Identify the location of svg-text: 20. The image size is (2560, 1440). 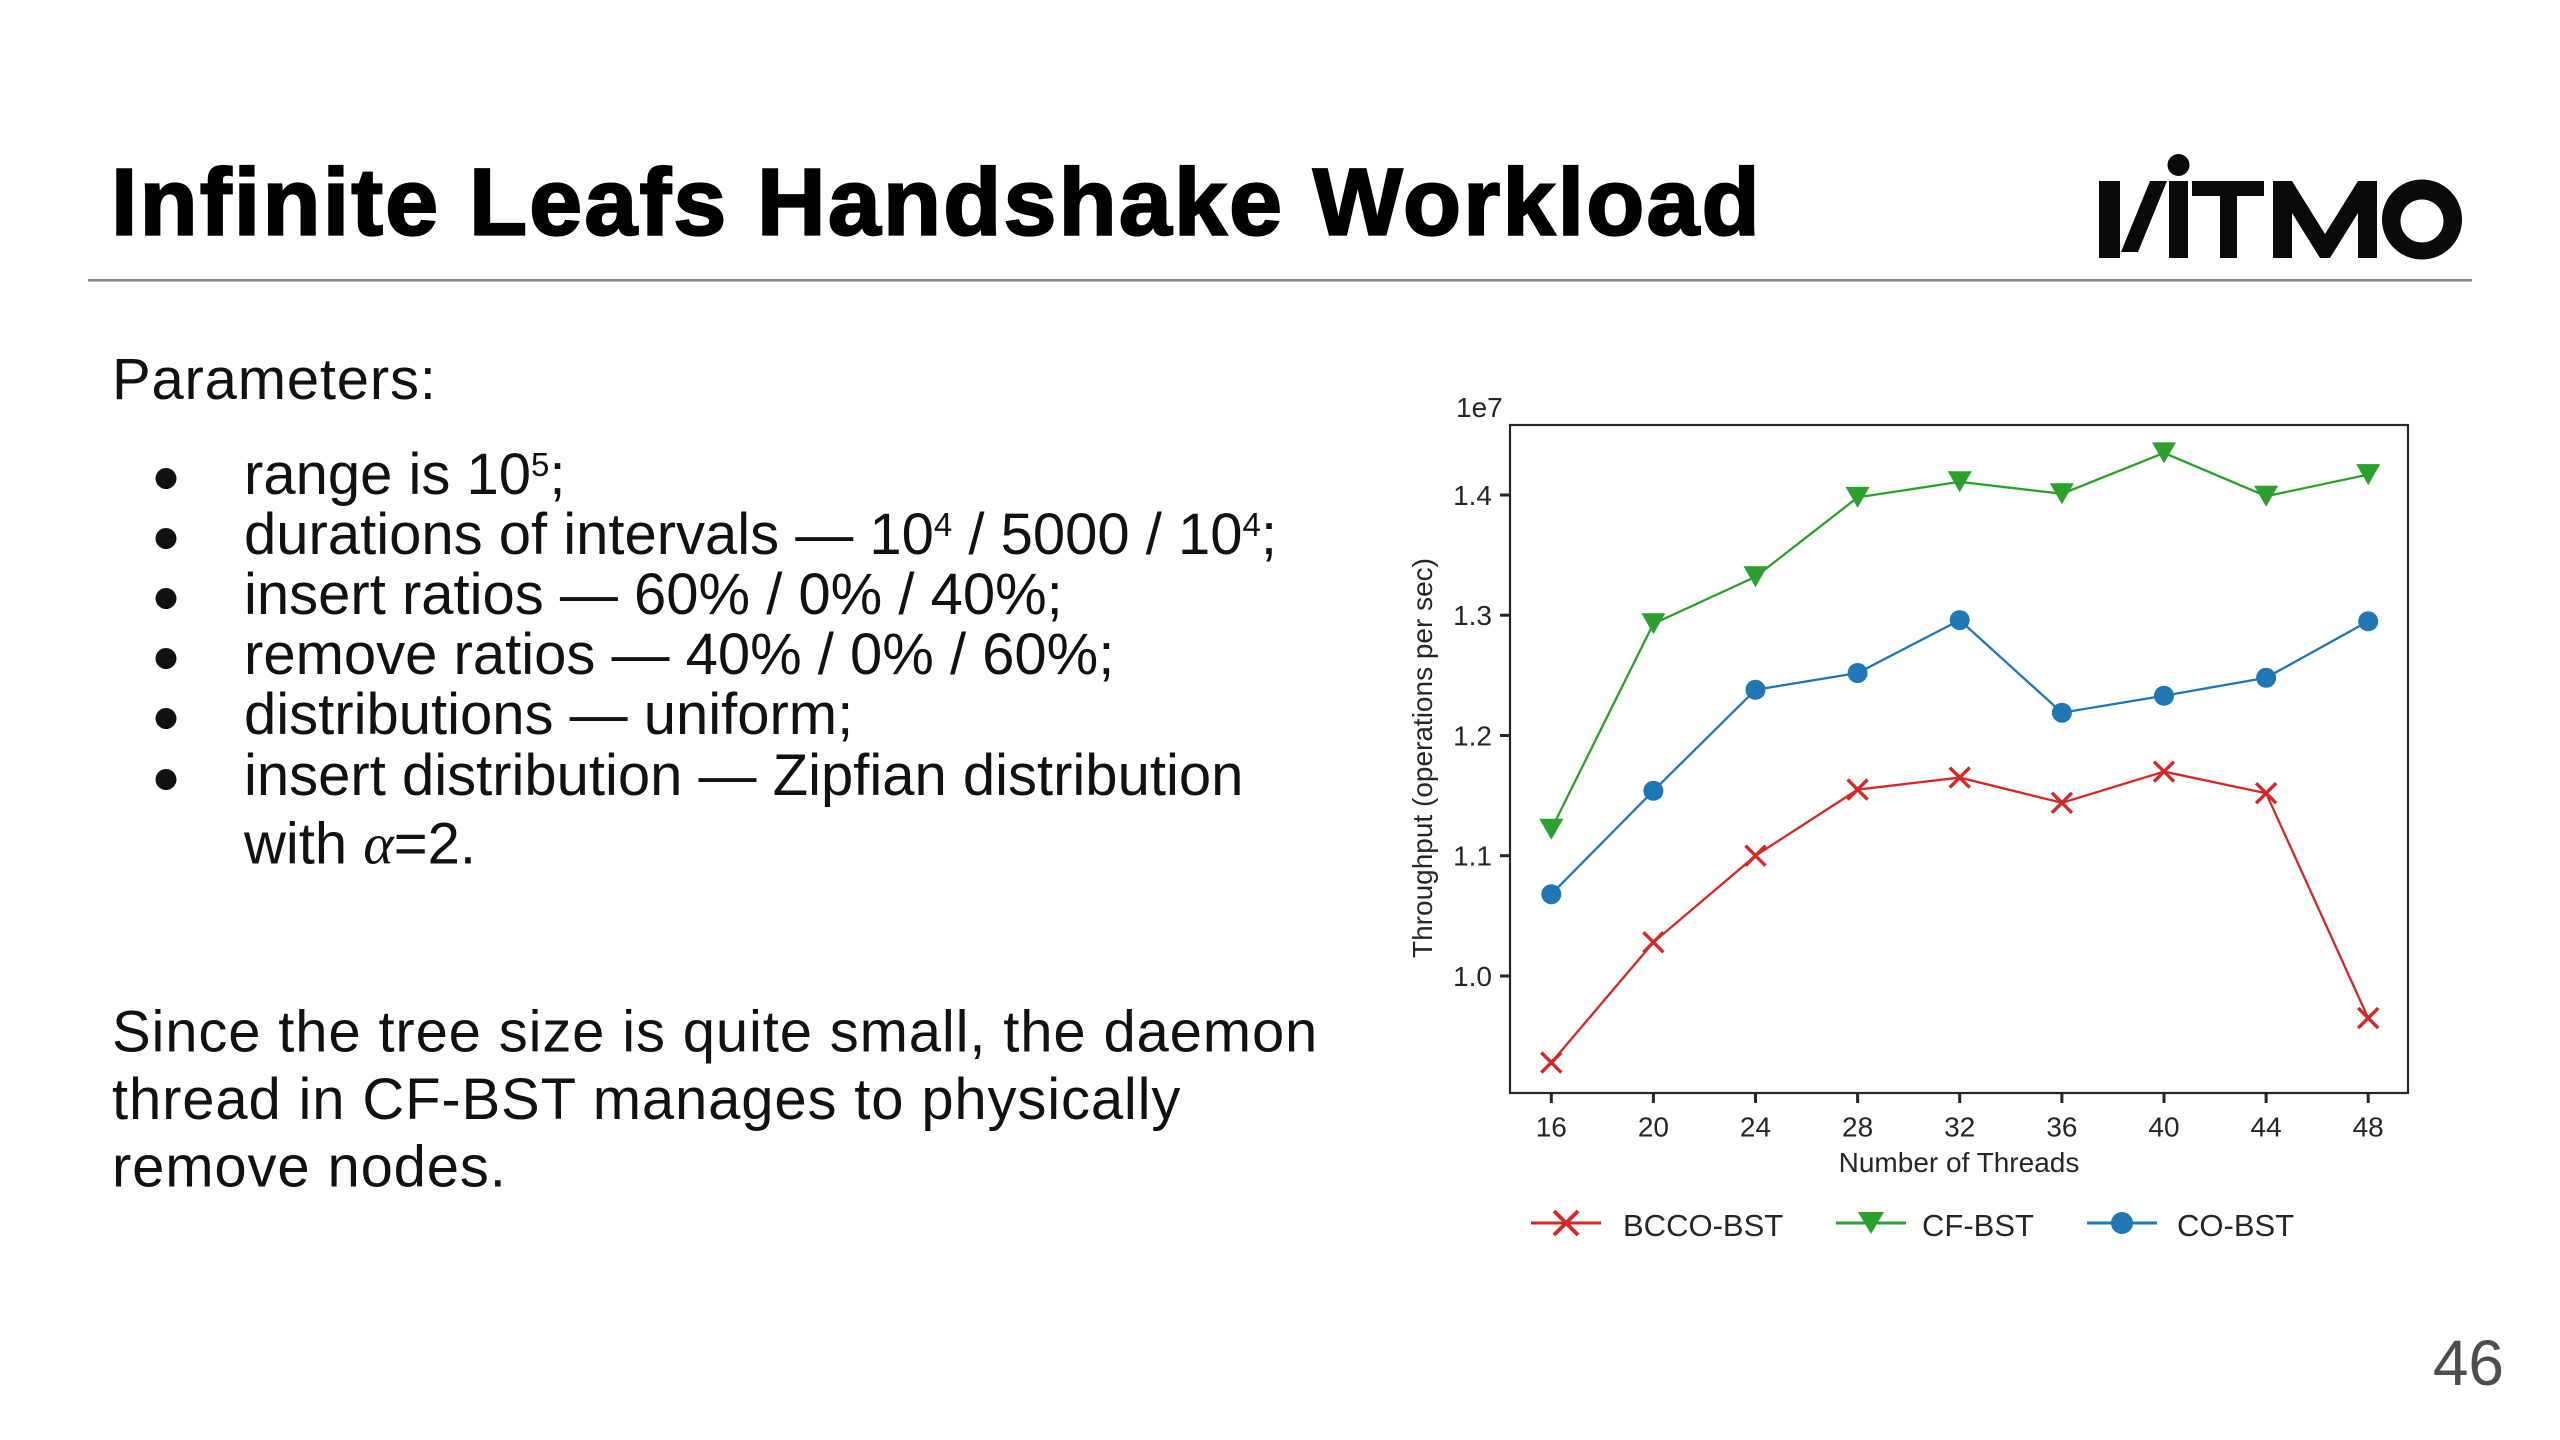
(1653, 1127).